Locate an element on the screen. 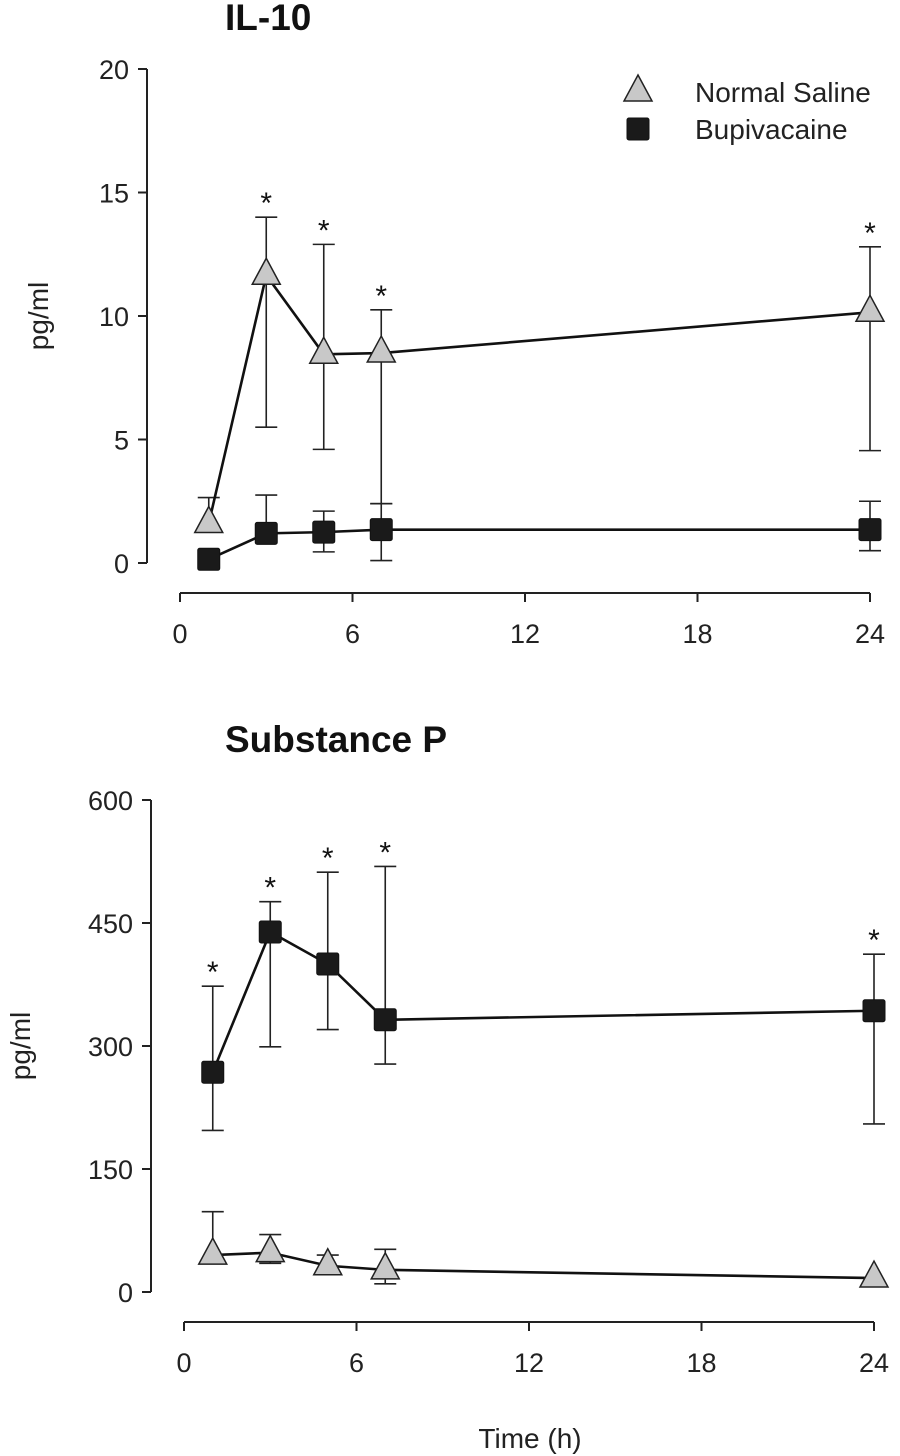  y-tick-label: 150 is located at coordinates (110, 1170).